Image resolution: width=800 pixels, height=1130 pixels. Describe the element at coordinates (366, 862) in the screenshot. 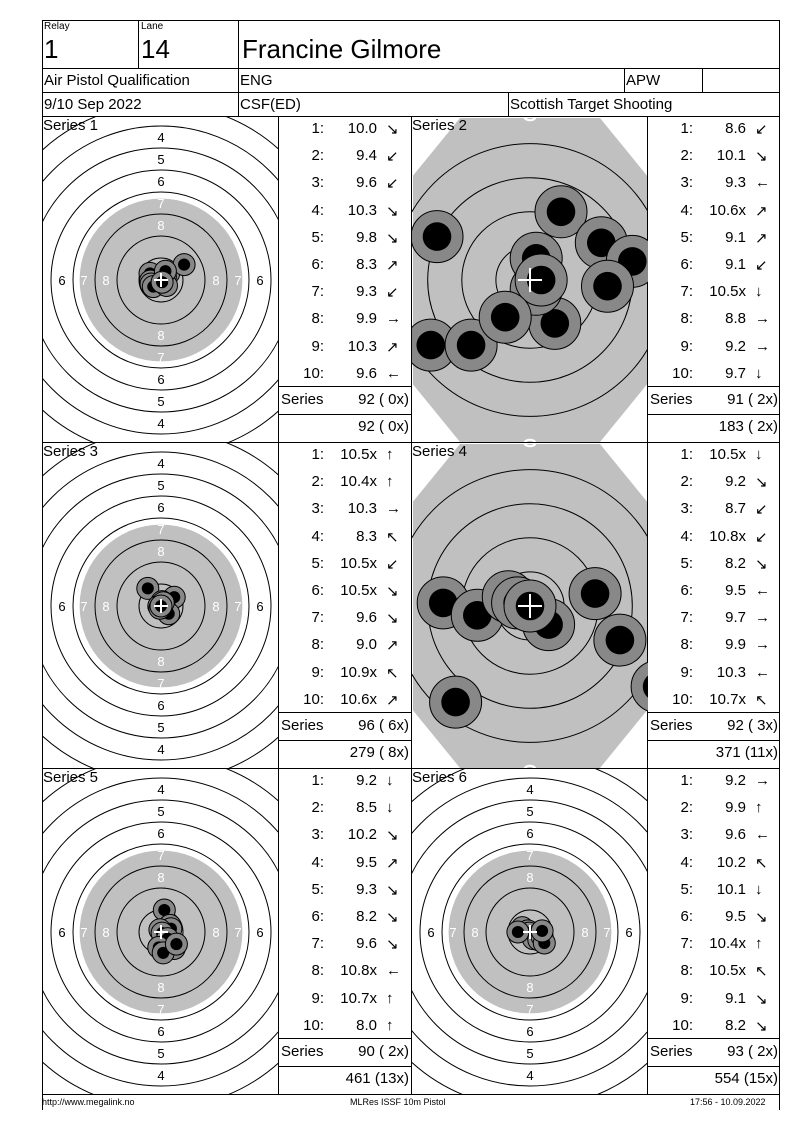

I see `shot-score: 9.5` at that location.